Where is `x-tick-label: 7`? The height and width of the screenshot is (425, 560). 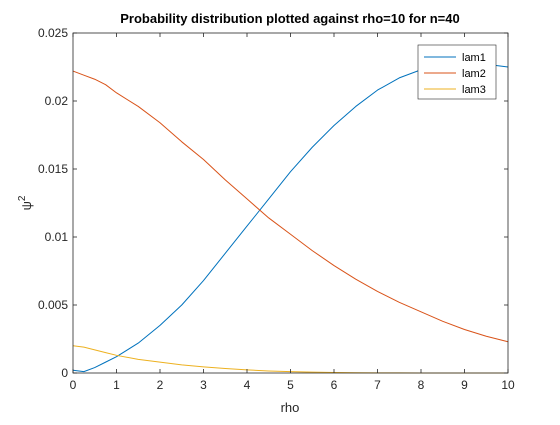
x-tick-label: 7 is located at coordinates (377, 385).